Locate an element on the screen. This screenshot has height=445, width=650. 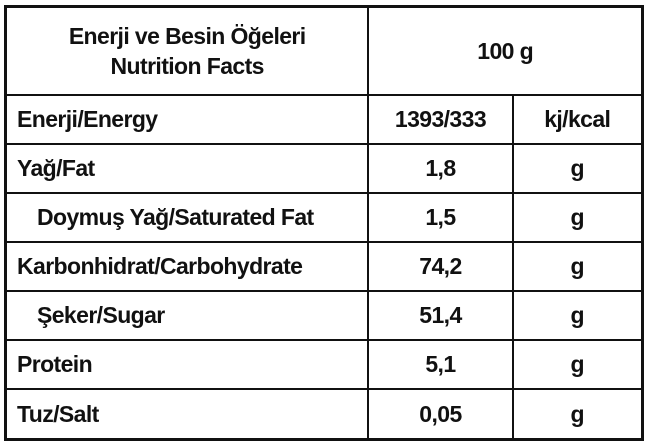
nutrient-row: Yağ/Fat 1,8 g is located at coordinates (324, 169).